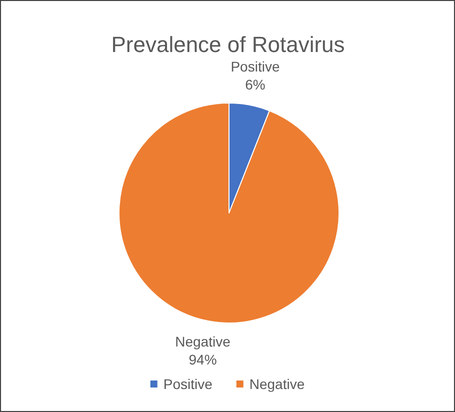  Describe the element at coordinates (202, 360) in the screenshot. I see `data-label: 94%` at that location.